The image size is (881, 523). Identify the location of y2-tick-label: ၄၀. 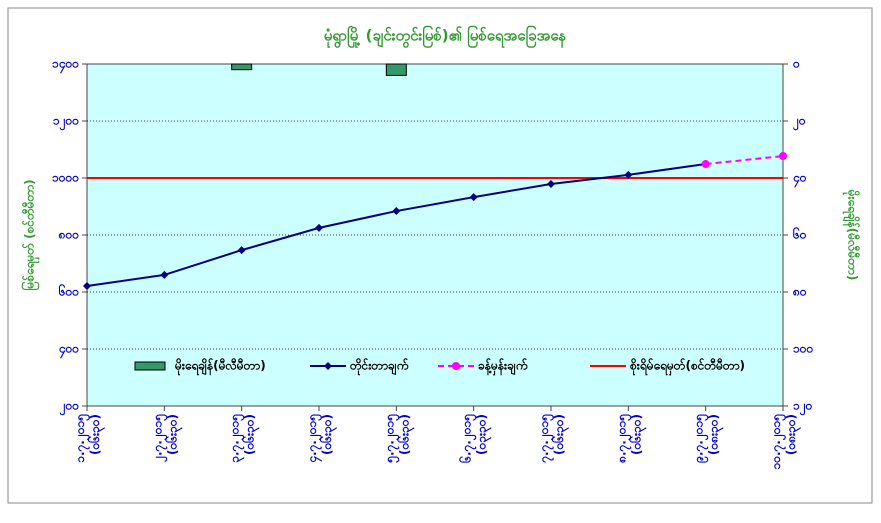
(799, 180).